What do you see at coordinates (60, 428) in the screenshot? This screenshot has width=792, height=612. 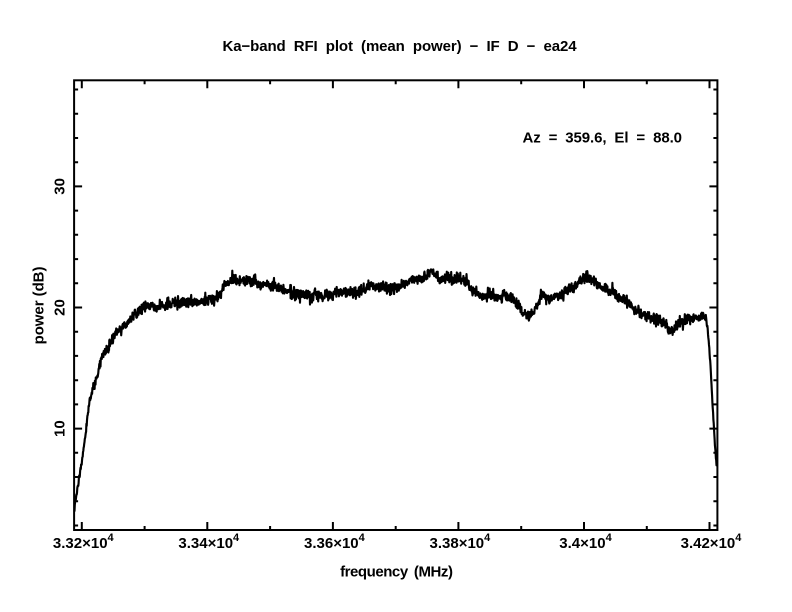 I see `svg-text: 10` at bounding box center [60, 428].